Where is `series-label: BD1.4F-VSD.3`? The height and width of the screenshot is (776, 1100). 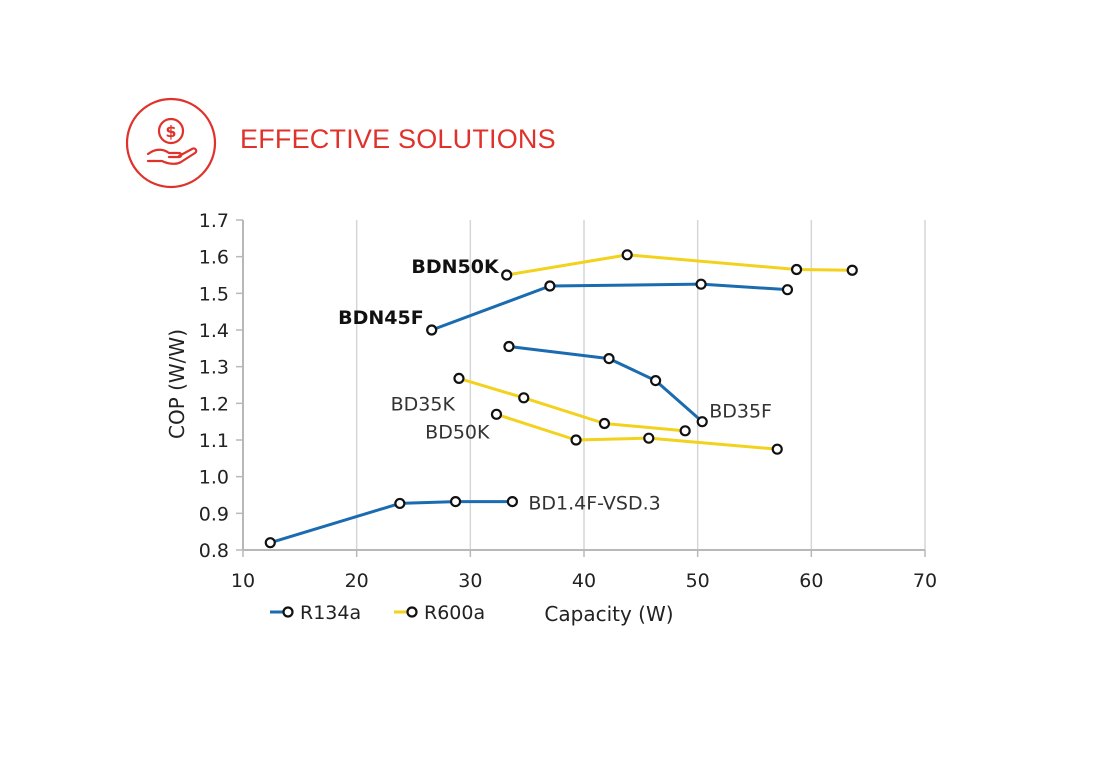 series-label: BD1.4F-VSD.3 is located at coordinates (594, 504).